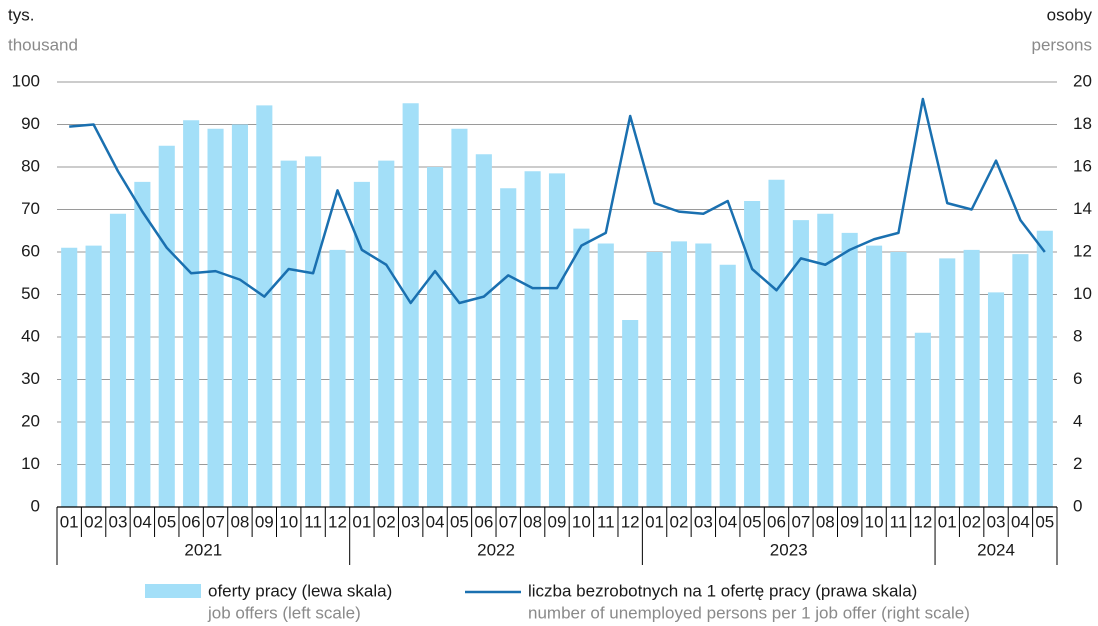 The width and height of the screenshot is (1098, 626). Describe the element at coordinates (300, 590) in the screenshot. I see `legend-label: oferty pracy (lewa skala)` at that location.